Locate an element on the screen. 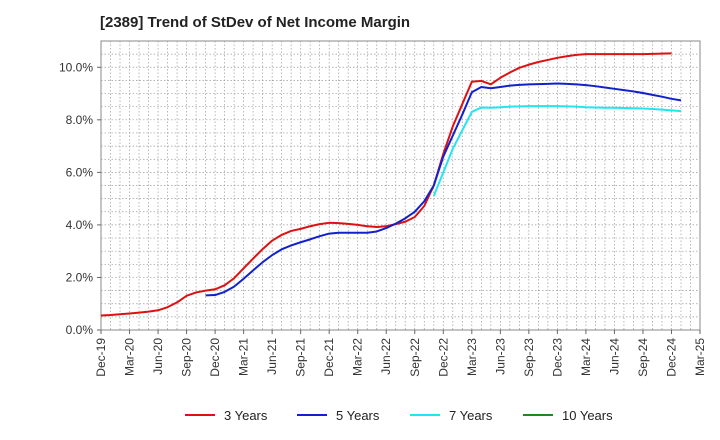 The image size is (720, 440). x-tick-label: Sep-21 is located at coordinates (301, 357).